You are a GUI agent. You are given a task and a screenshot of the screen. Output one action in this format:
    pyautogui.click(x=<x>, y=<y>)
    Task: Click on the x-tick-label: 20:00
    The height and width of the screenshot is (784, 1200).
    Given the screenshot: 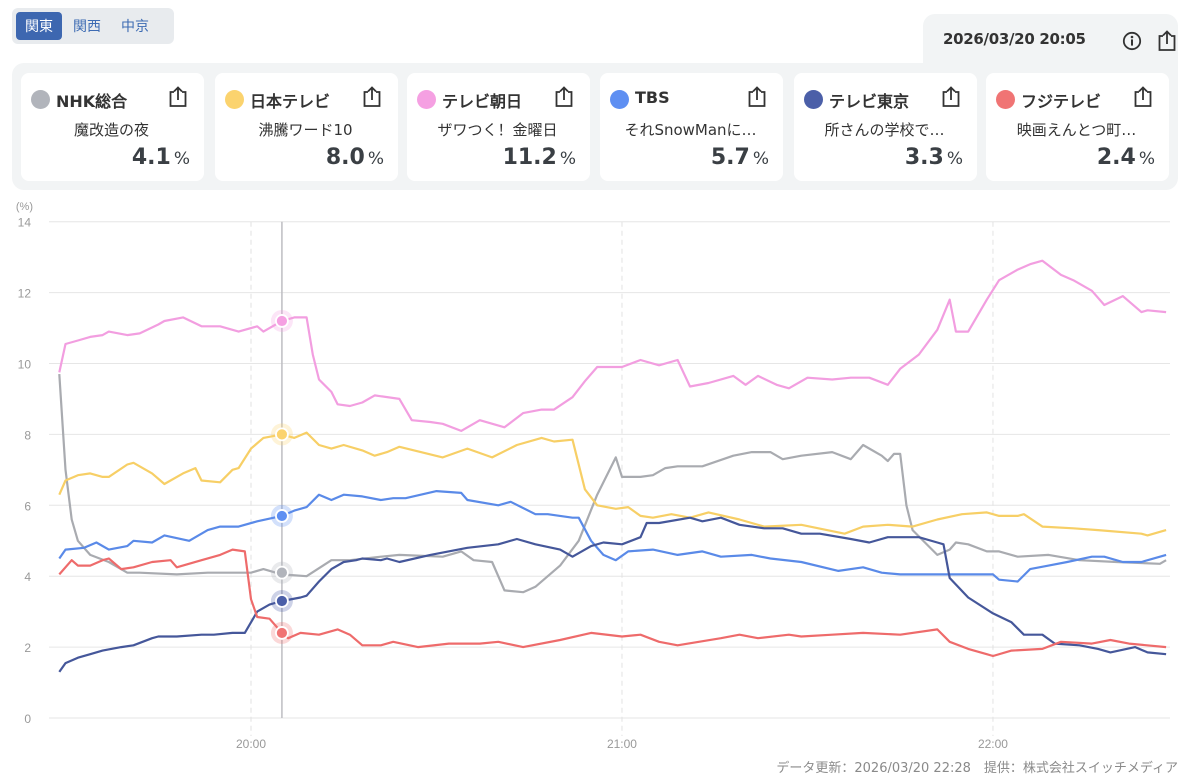 What is the action you would take?
    pyautogui.click(x=251, y=744)
    